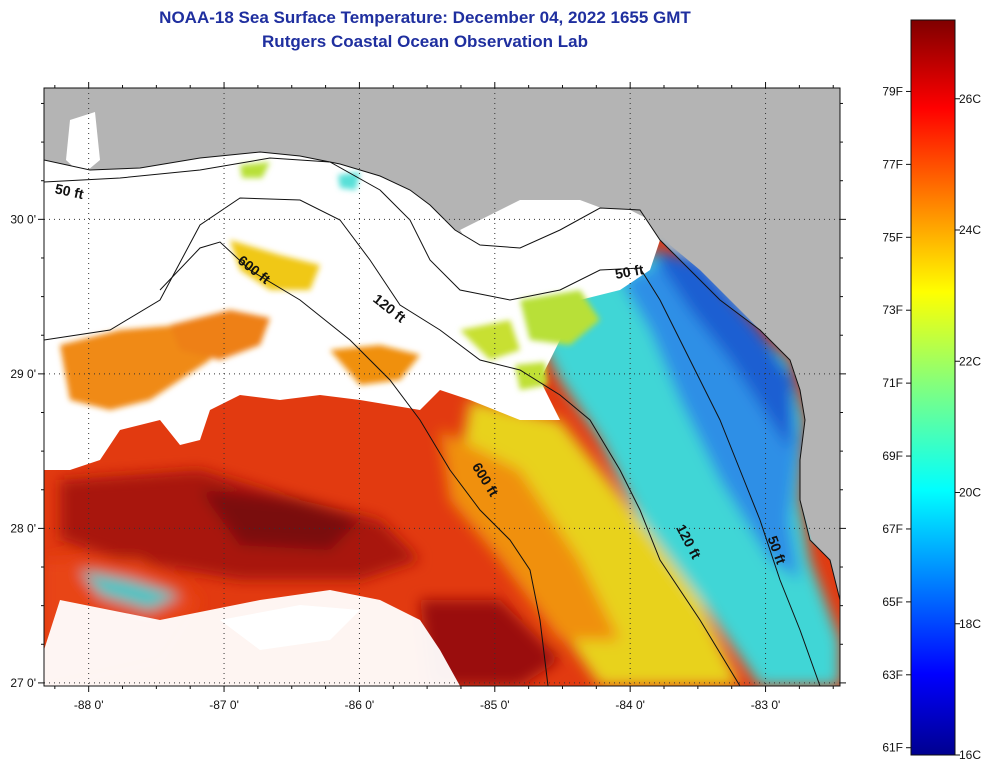  Describe the element at coordinates (970, 493) in the screenshot. I see `colorbar-c-label-3: 20C` at that location.